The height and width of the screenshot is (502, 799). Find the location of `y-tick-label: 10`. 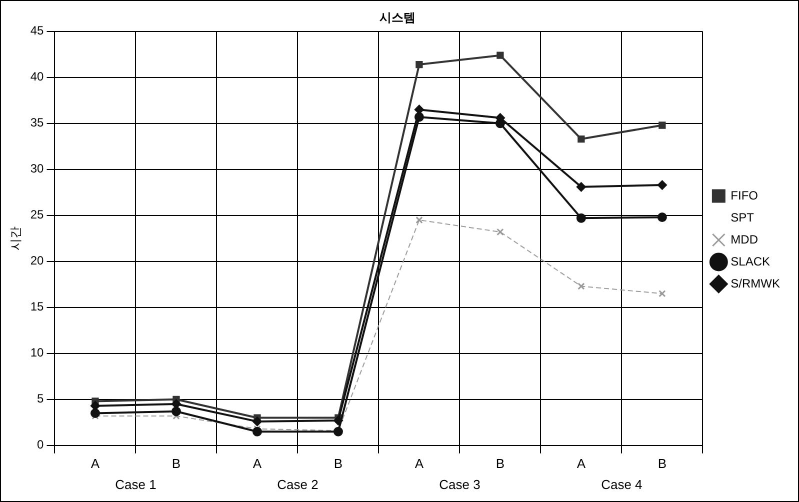

y-tick-label: 10 is located at coordinates (37, 353).